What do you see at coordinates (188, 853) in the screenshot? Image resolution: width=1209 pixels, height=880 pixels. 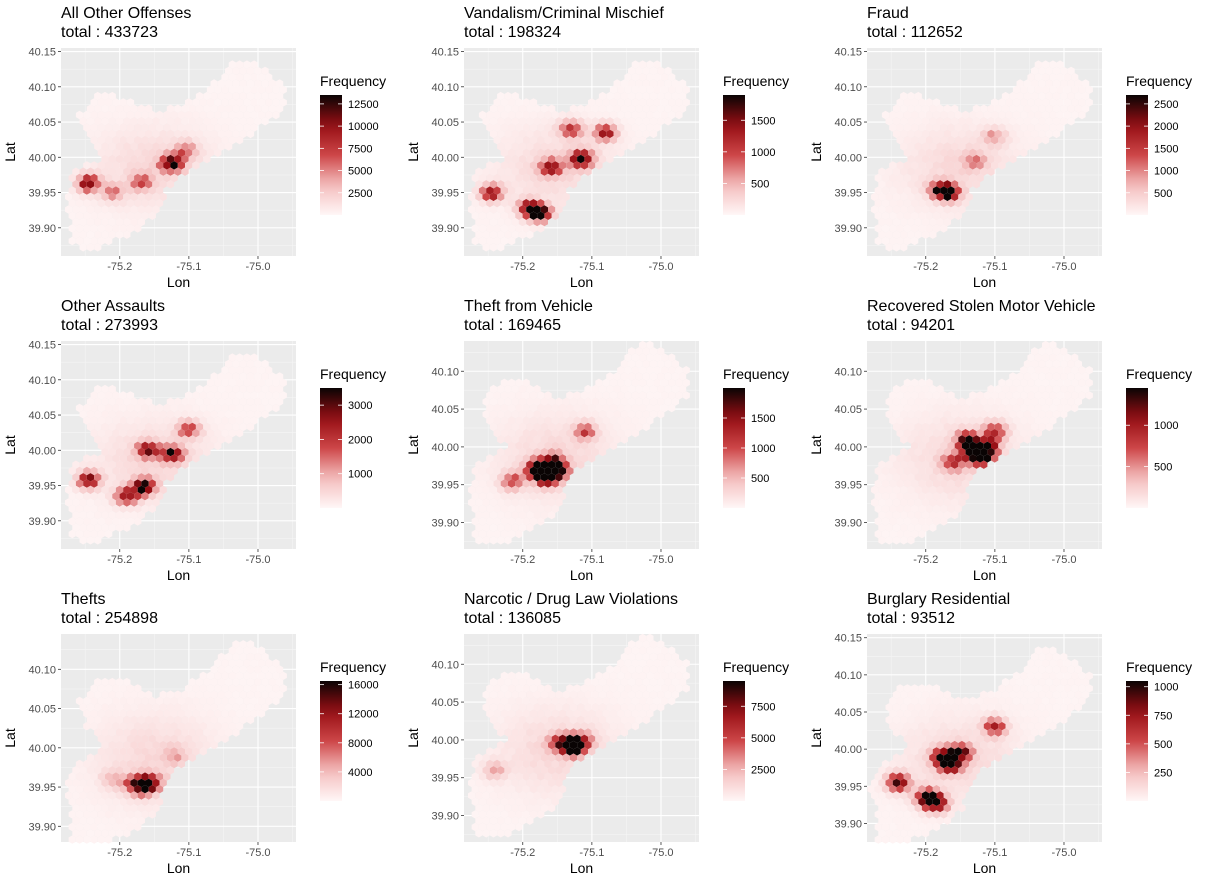 I see `x-tick-label: -75.1` at bounding box center [188, 853].